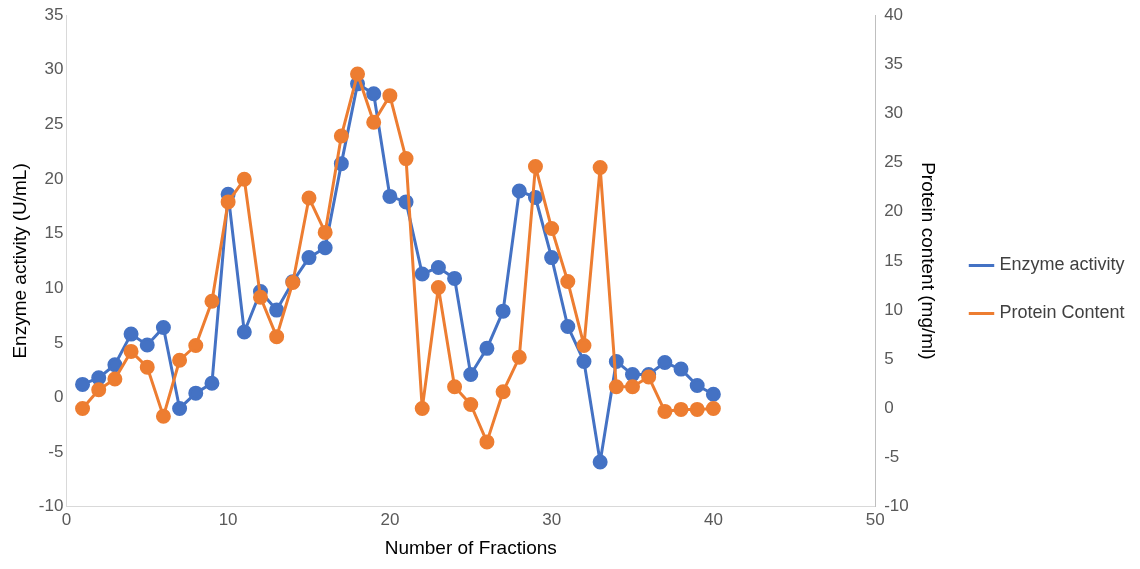 Image resolution: width=1140 pixels, height=569 pixels. Describe the element at coordinates (54, 287) in the screenshot. I see `y-tick-label: 10` at that location.